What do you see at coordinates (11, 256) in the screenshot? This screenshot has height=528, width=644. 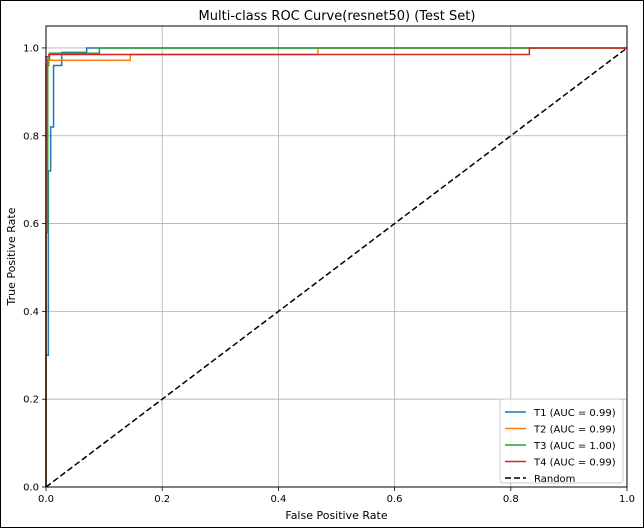 I see `y-axis-label: True Positive Rate` at bounding box center [11, 256].